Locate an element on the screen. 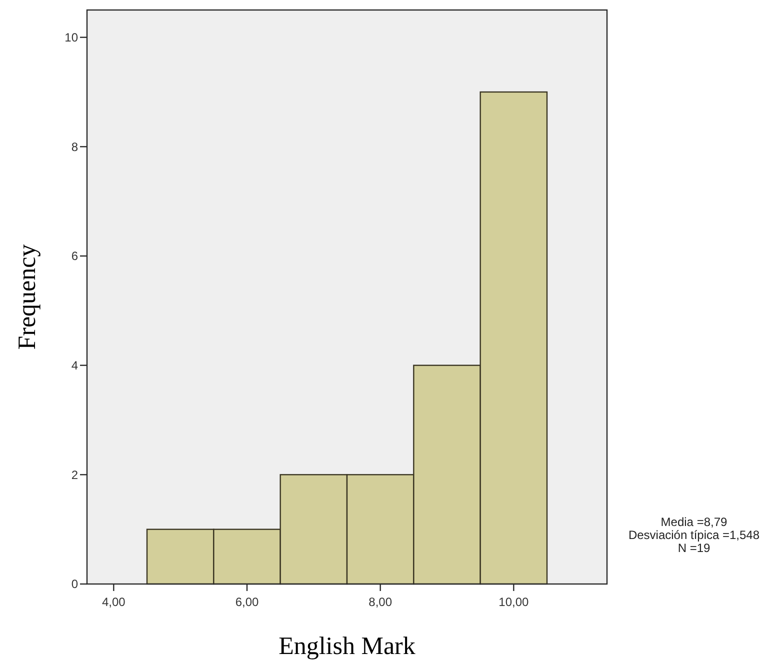  text: N =19 is located at coordinates (694, 548).